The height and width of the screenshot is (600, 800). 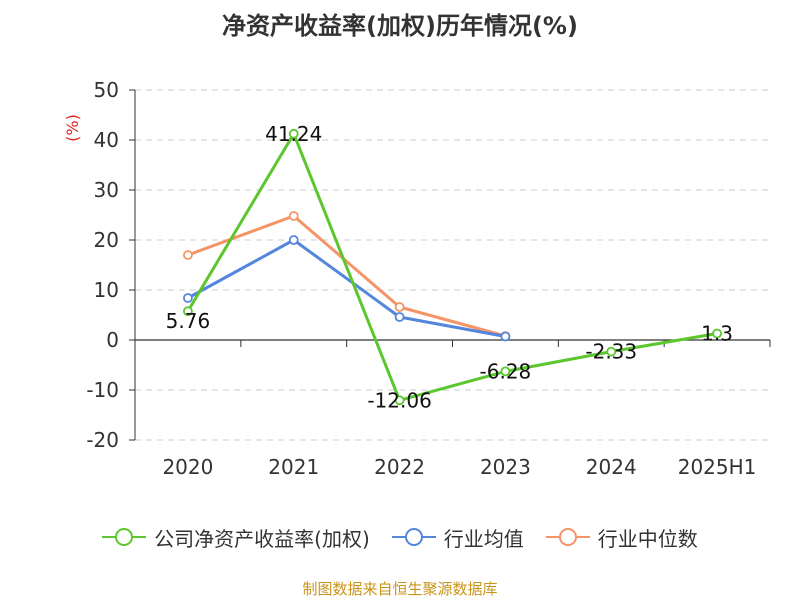 I want to click on data-label: 5.76, so click(x=188, y=321).